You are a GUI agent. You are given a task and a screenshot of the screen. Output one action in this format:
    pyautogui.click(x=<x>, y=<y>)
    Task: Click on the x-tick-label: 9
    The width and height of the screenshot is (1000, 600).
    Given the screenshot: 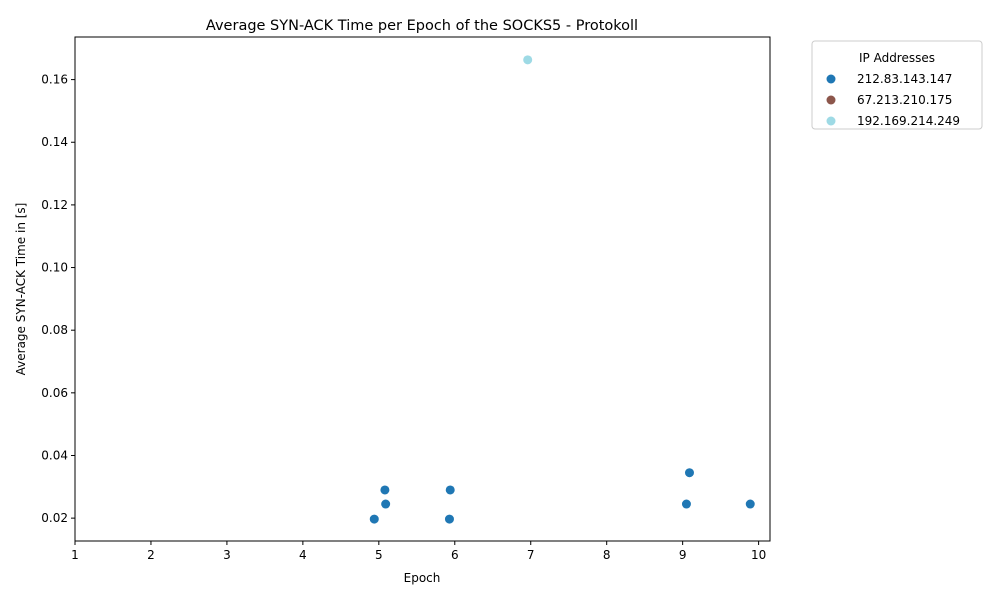 What is the action you would take?
    pyautogui.click(x=683, y=555)
    